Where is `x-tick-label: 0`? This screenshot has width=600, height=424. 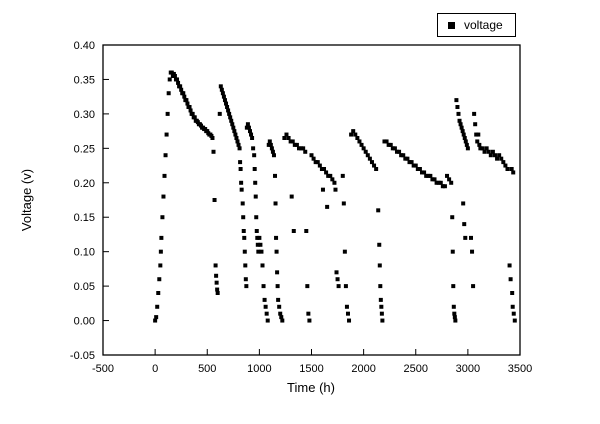 x-tick-label: 0 is located at coordinates (155, 369).